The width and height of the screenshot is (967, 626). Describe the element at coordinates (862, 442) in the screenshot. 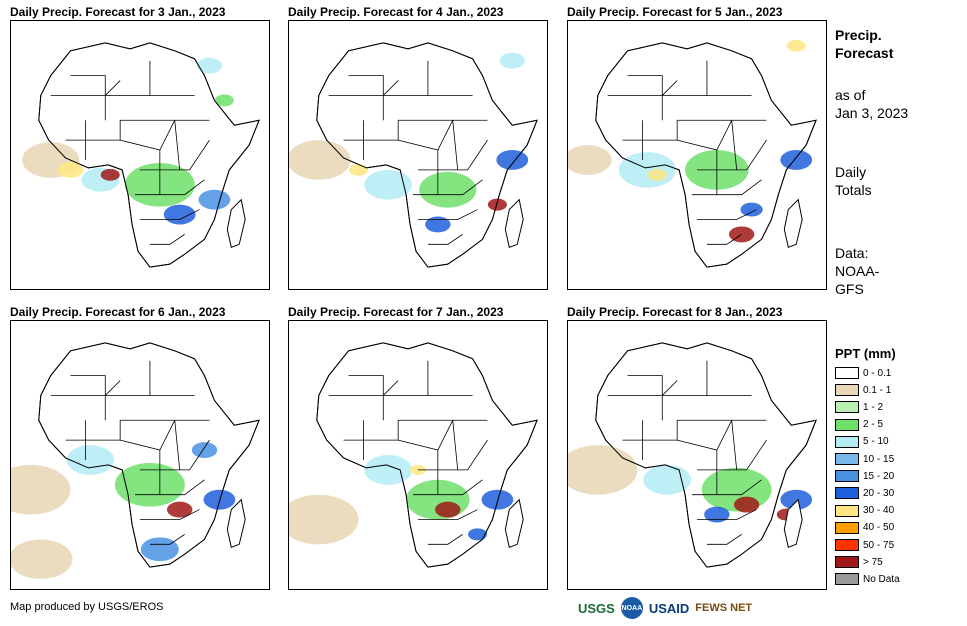

I see `legend-item: 5 - 10` at that location.